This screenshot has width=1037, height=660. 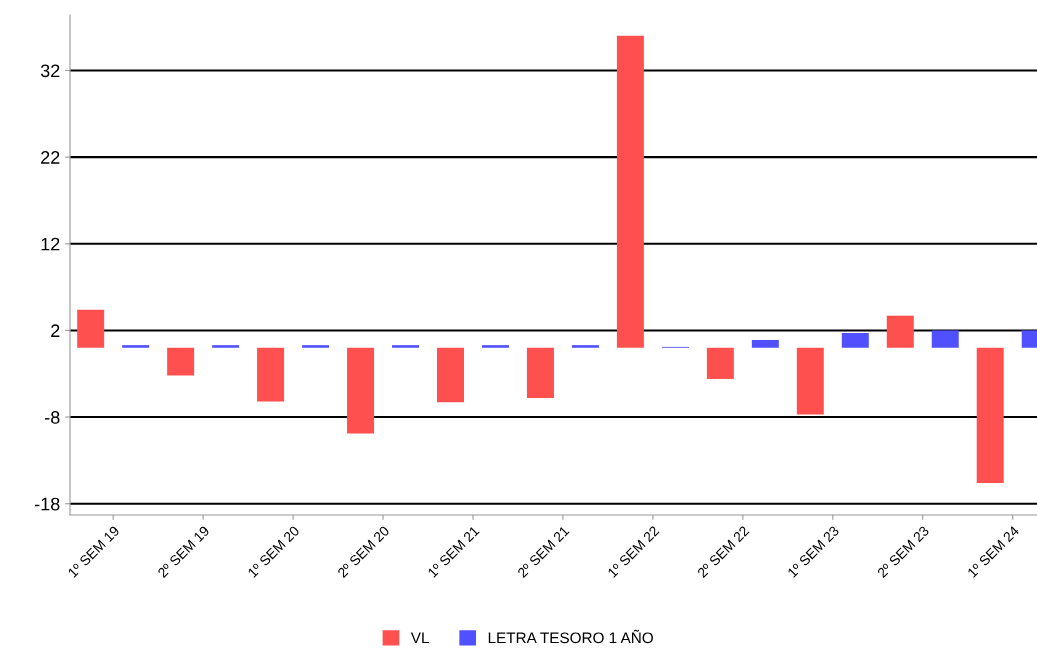 What do you see at coordinates (419, 638) in the screenshot?
I see `legend-label: VL` at bounding box center [419, 638].